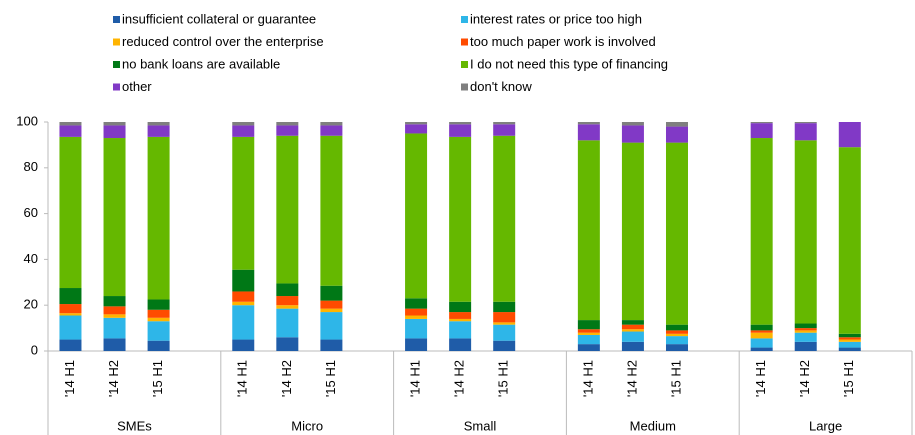  What do you see at coordinates (480, 425) in the screenshot?
I see `group-label: Small` at bounding box center [480, 425].